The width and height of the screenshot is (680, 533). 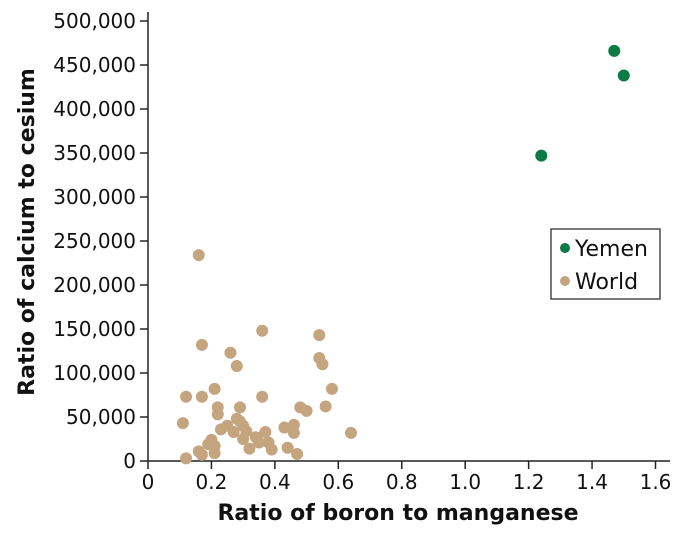 I want to click on y-tick-label: 500,000, so click(x=94, y=21).